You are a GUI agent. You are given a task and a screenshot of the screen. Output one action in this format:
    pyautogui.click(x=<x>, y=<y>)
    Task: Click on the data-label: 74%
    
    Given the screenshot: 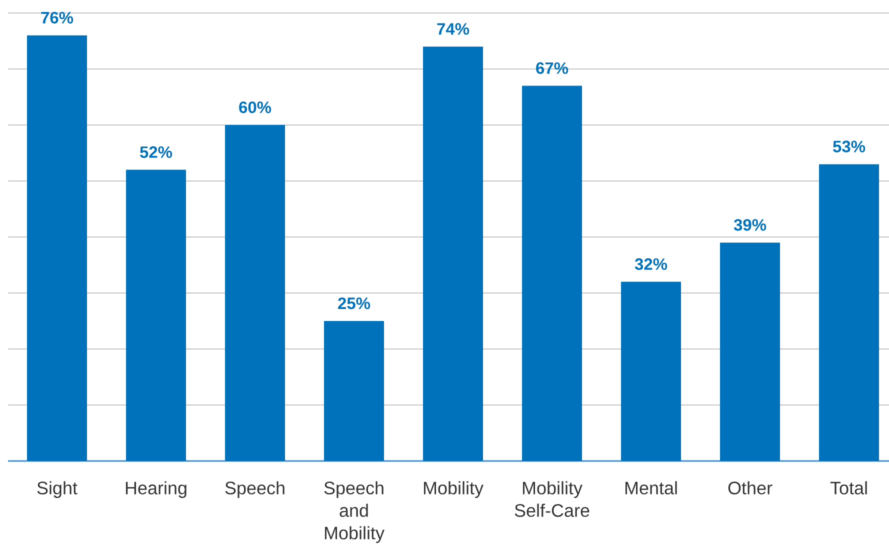 What is the action you would take?
    pyautogui.click(x=453, y=29)
    